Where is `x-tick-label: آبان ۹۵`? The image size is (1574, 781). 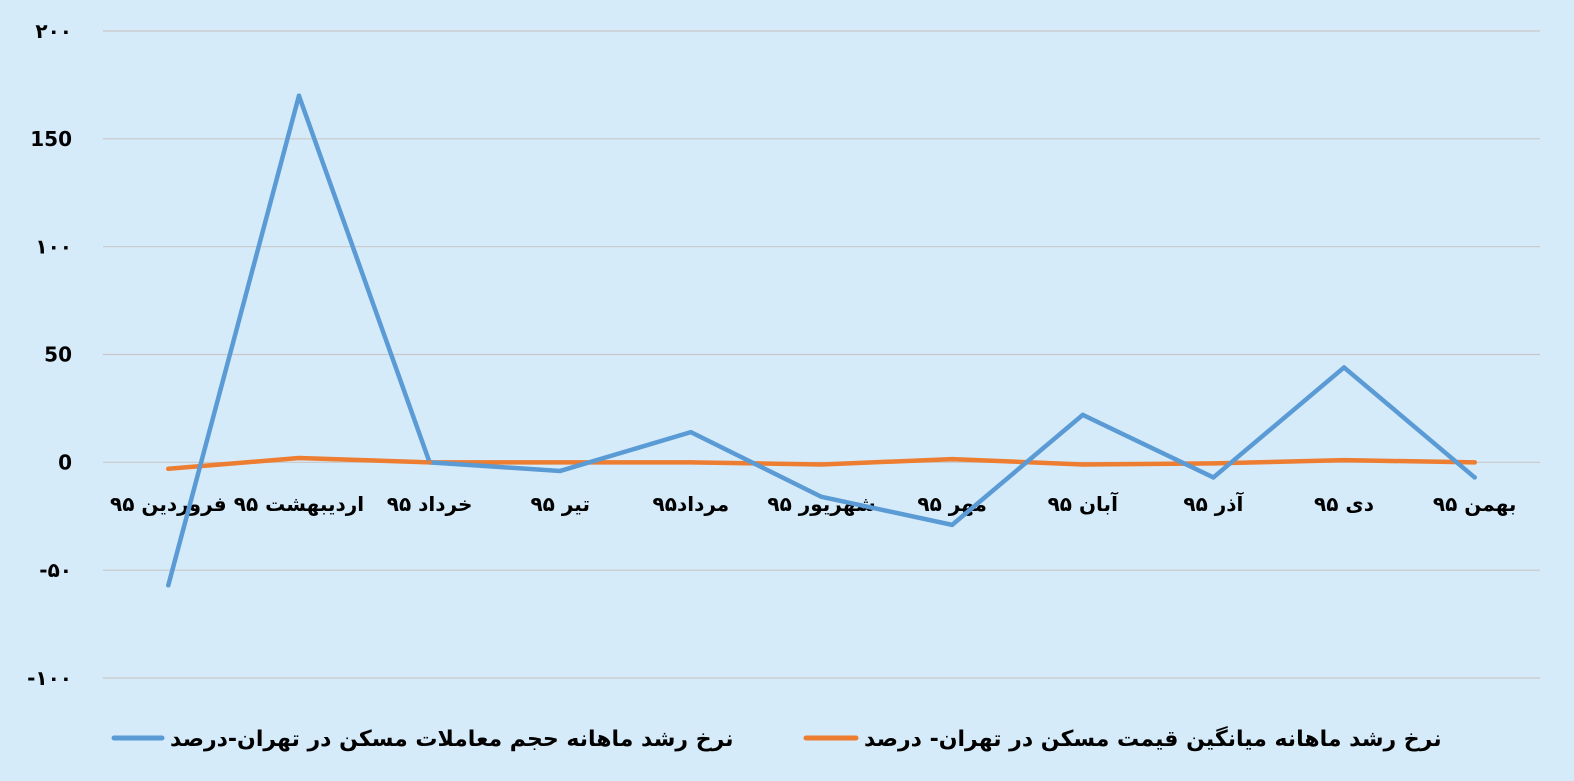
x-tick-label: آبان ۹۵ is located at coordinates (1083, 503).